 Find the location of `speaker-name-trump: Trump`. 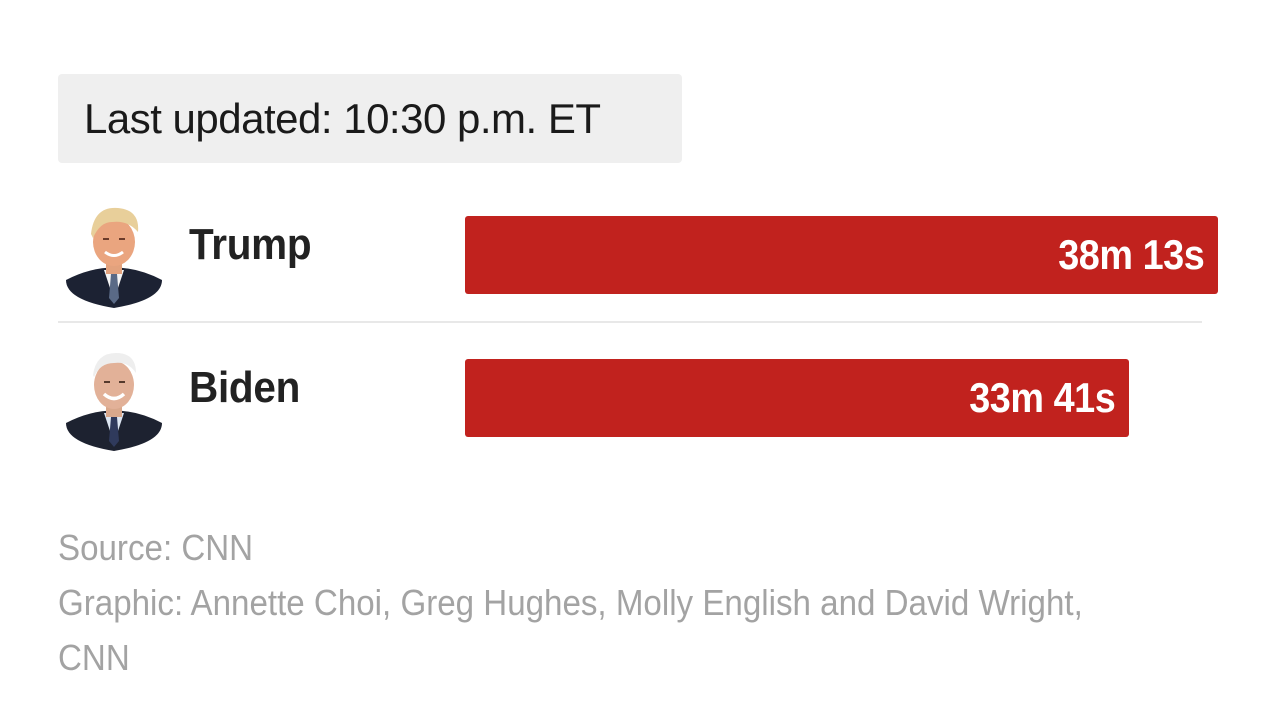

speaker-name-trump: Trump is located at coordinates (250, 244).